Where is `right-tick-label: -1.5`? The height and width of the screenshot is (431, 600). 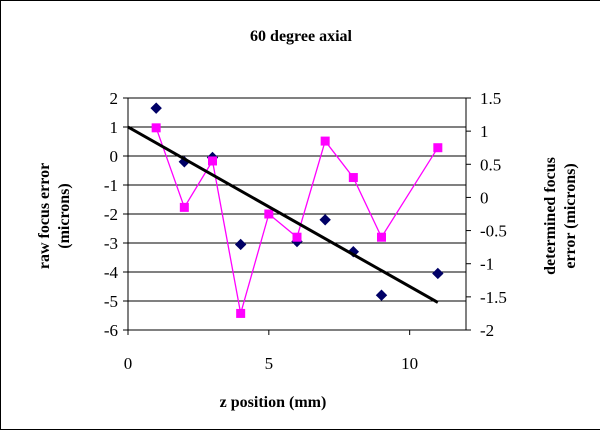
right-tick-label: -1.5 is located at coordinates (493, 297).